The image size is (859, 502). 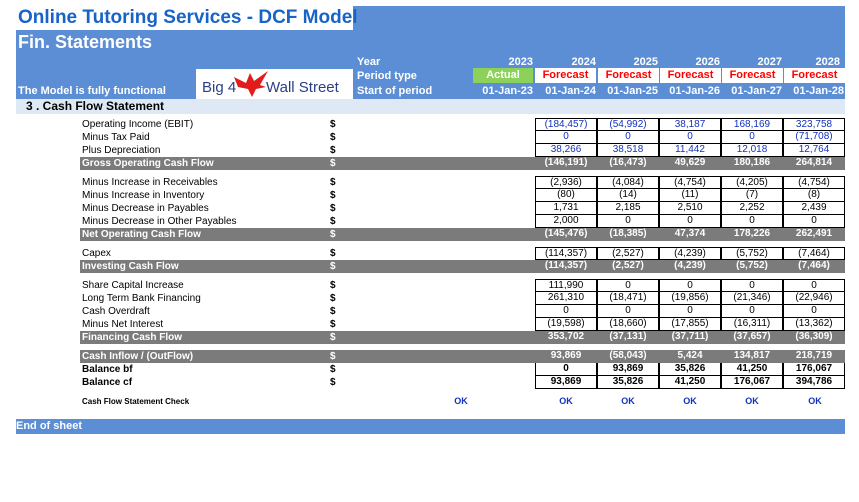 What do you see at coordinates (92, 91) in the screenshot?
I see `functional-note: The Model is fully functional` at bounding box center [92, 91].